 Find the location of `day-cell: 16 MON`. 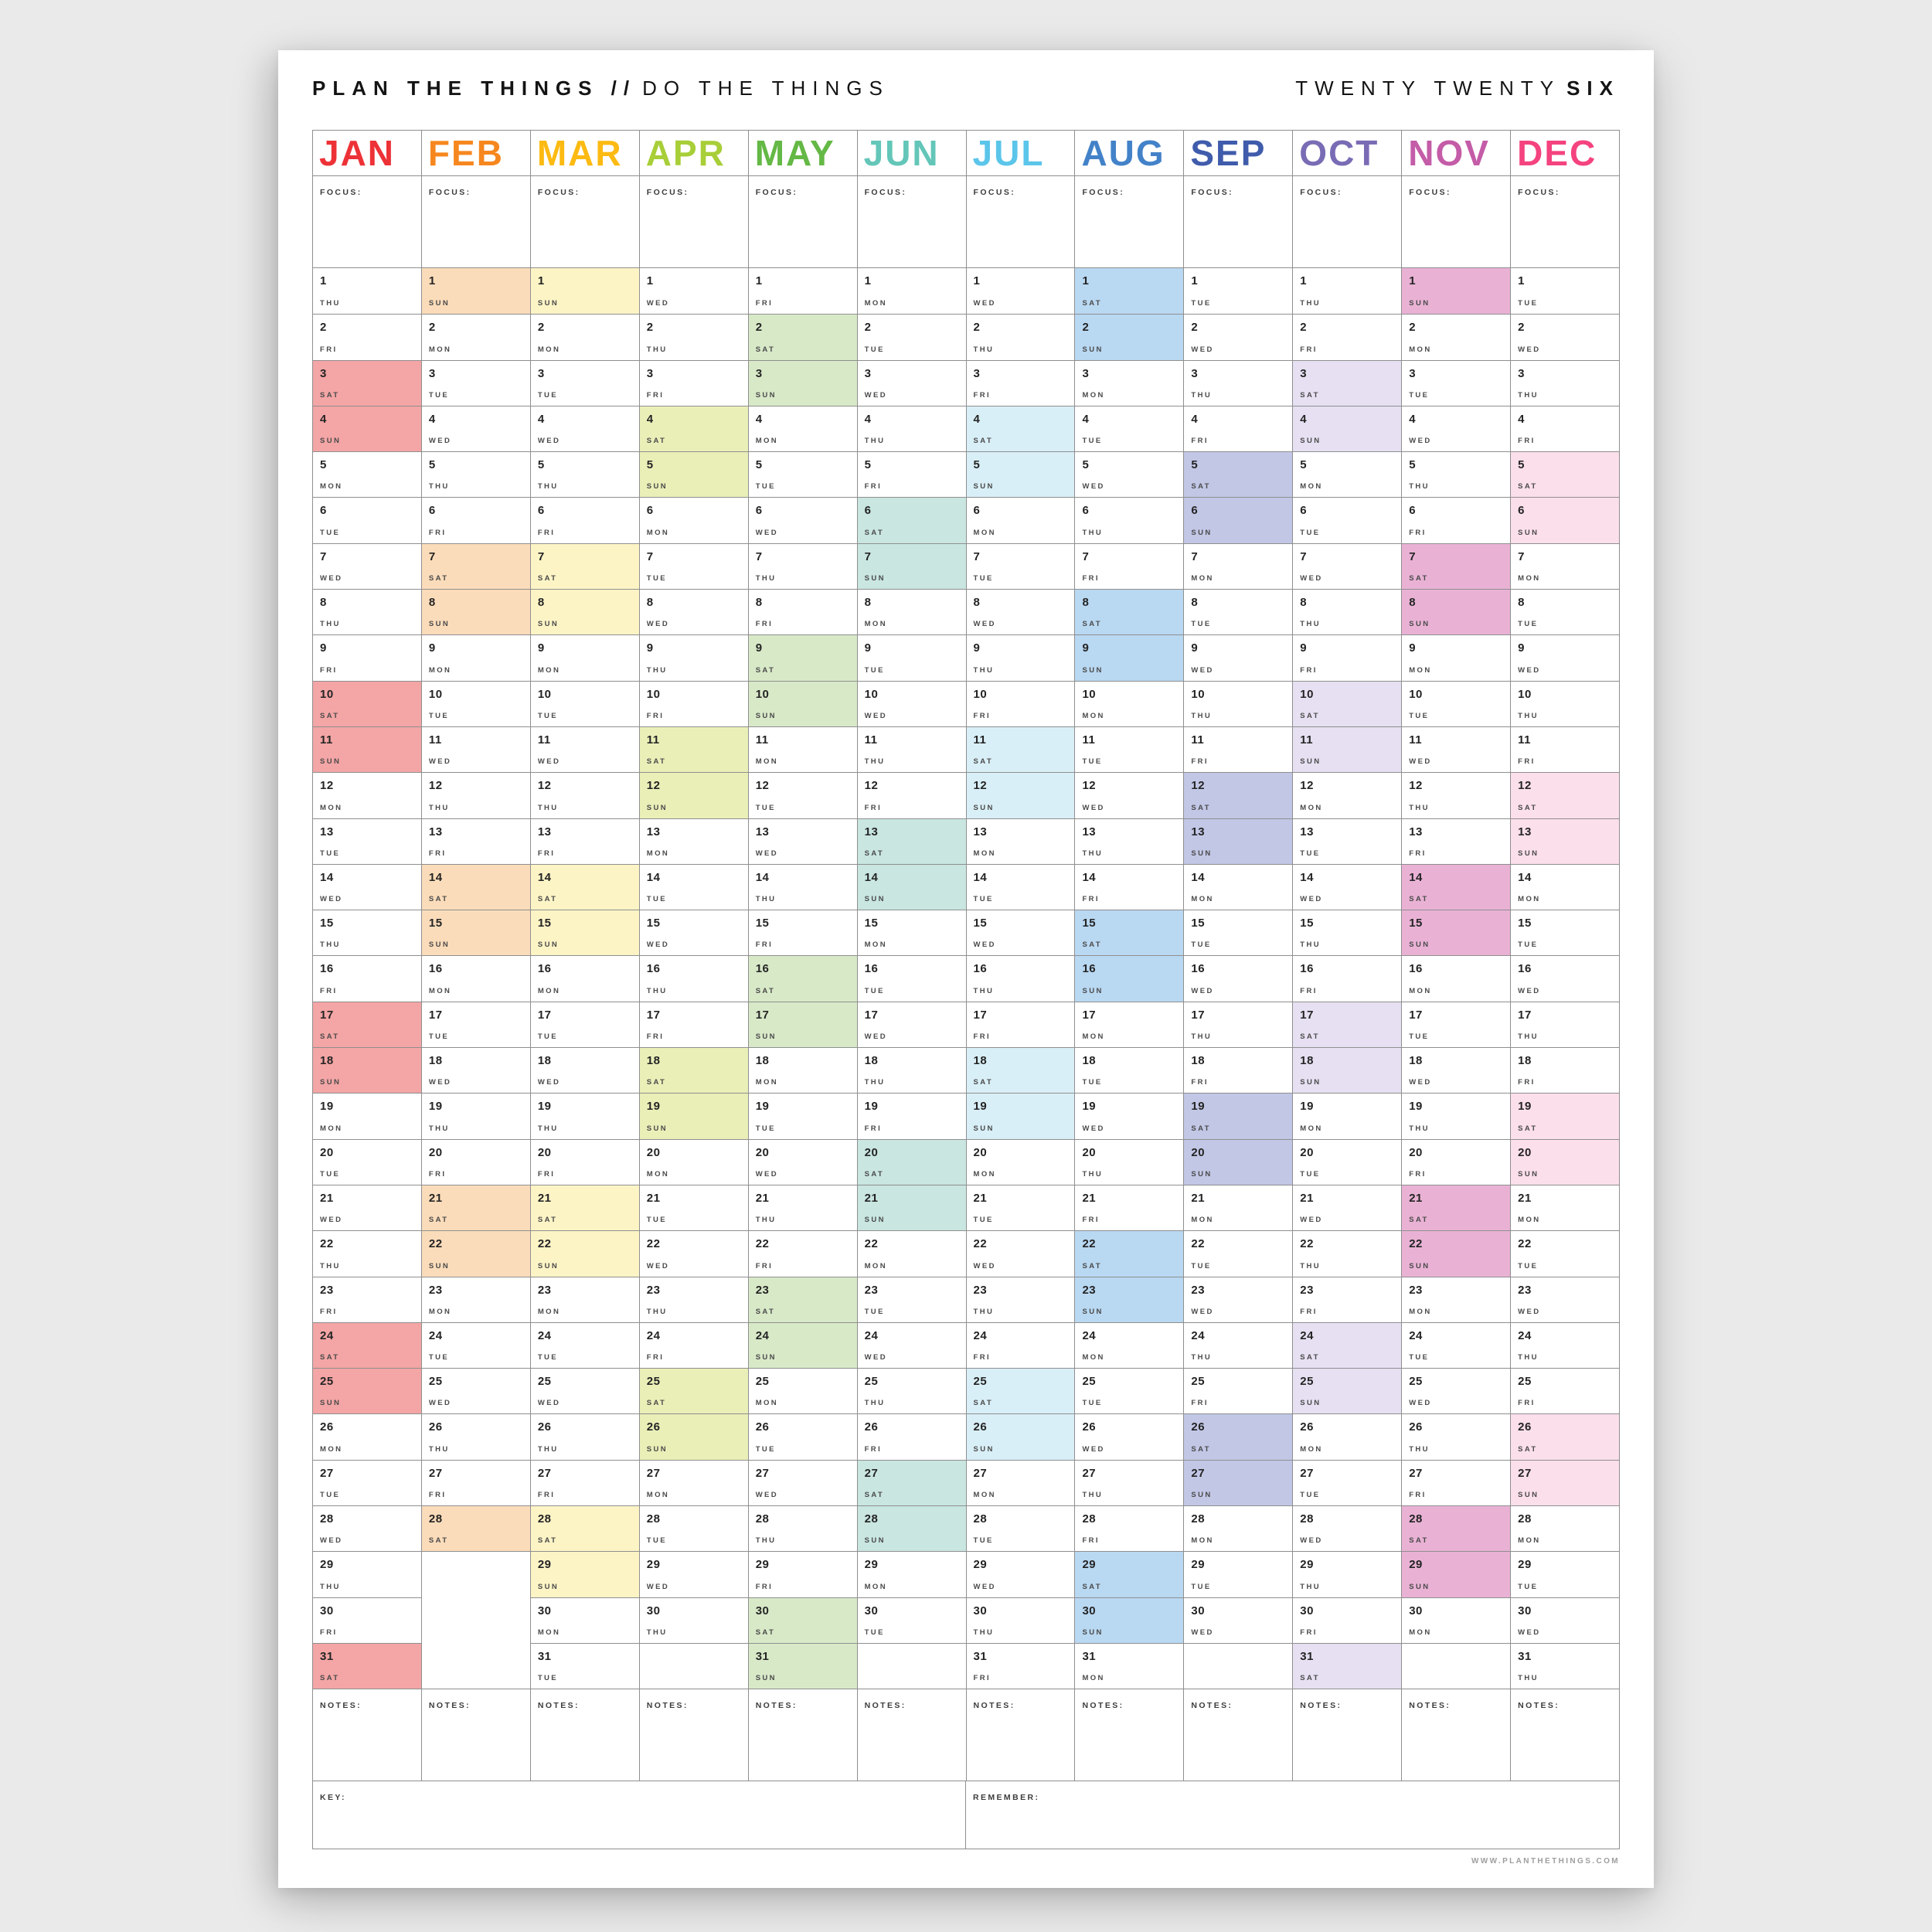

day-cell: 16 MON is located at coordinates (475, 978).